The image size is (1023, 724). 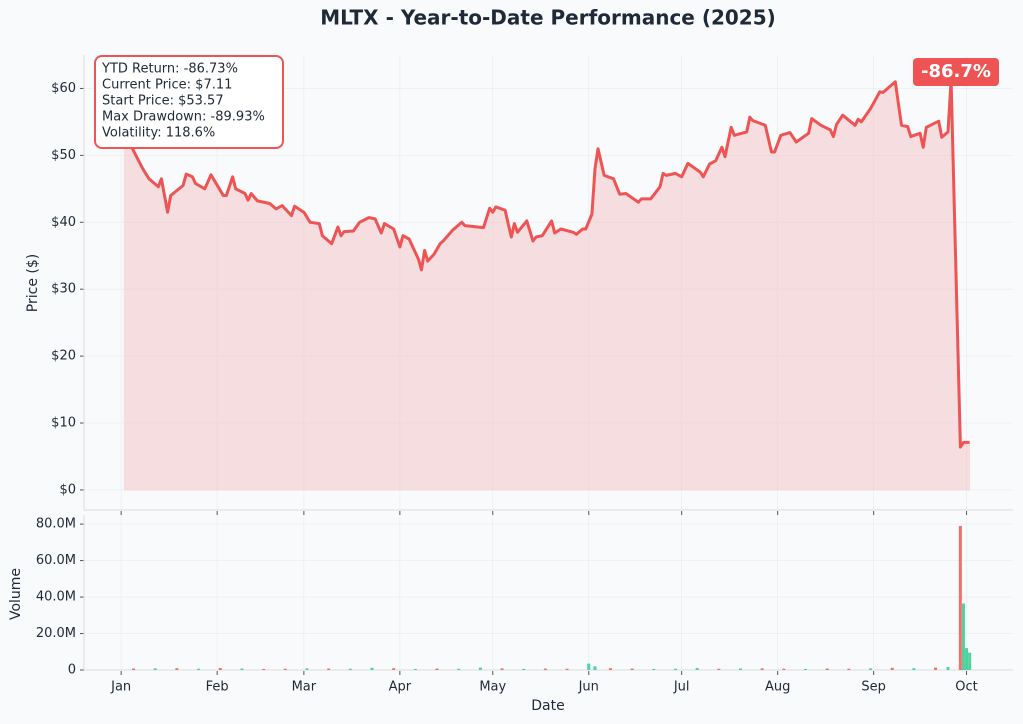 What do you see at coordinates (120, 687) in the screenshot?
I see `x-tick-label: Jan` at bounding box center [120, 687].